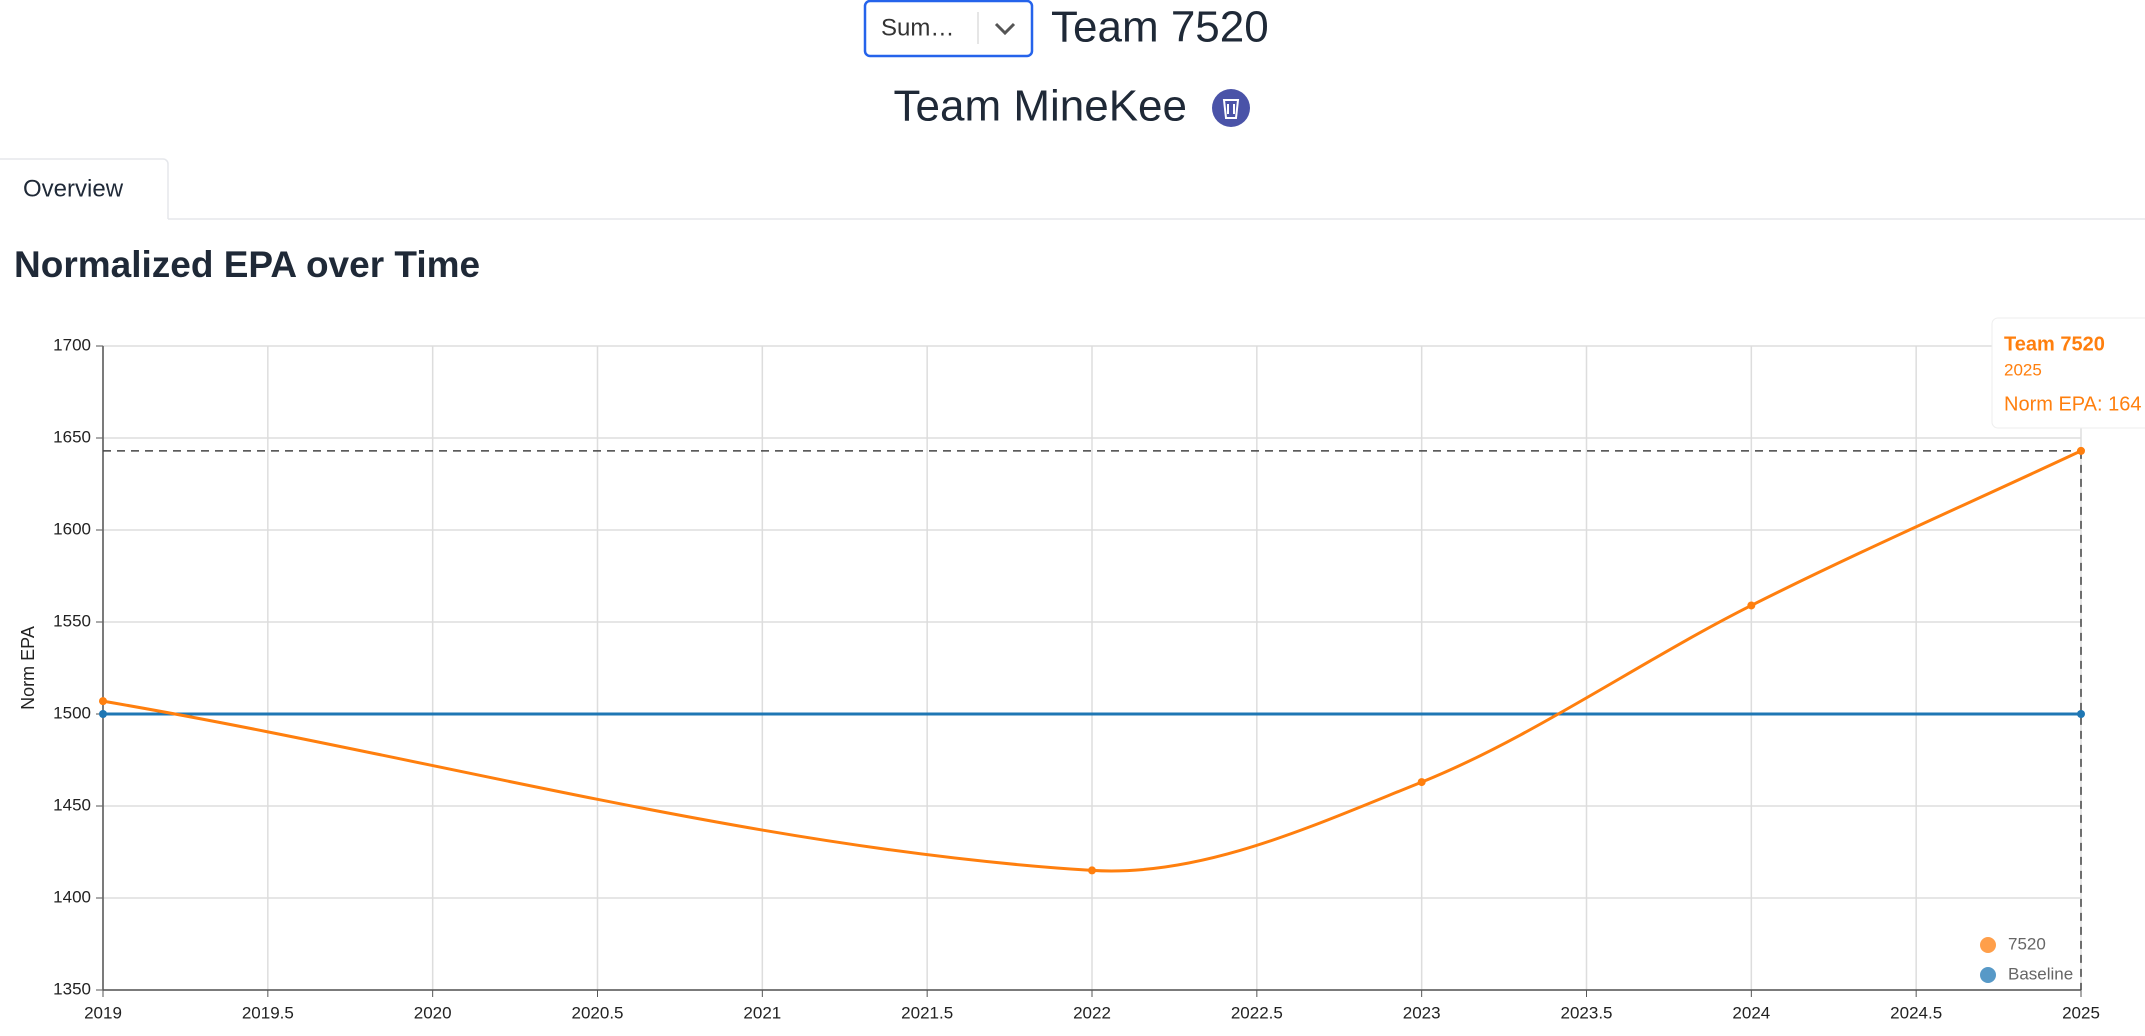  Describe the element at coordinates (268, 1012) in the screenshot. I see `x-tick-label: 2019.5` at that location.